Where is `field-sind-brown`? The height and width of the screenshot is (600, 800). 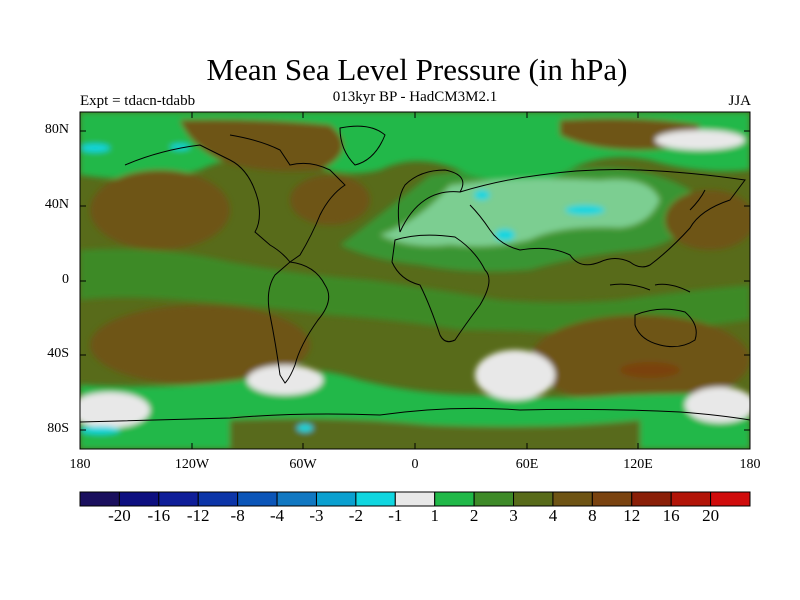
field-sind-brown is located at coordinates (640, 360).